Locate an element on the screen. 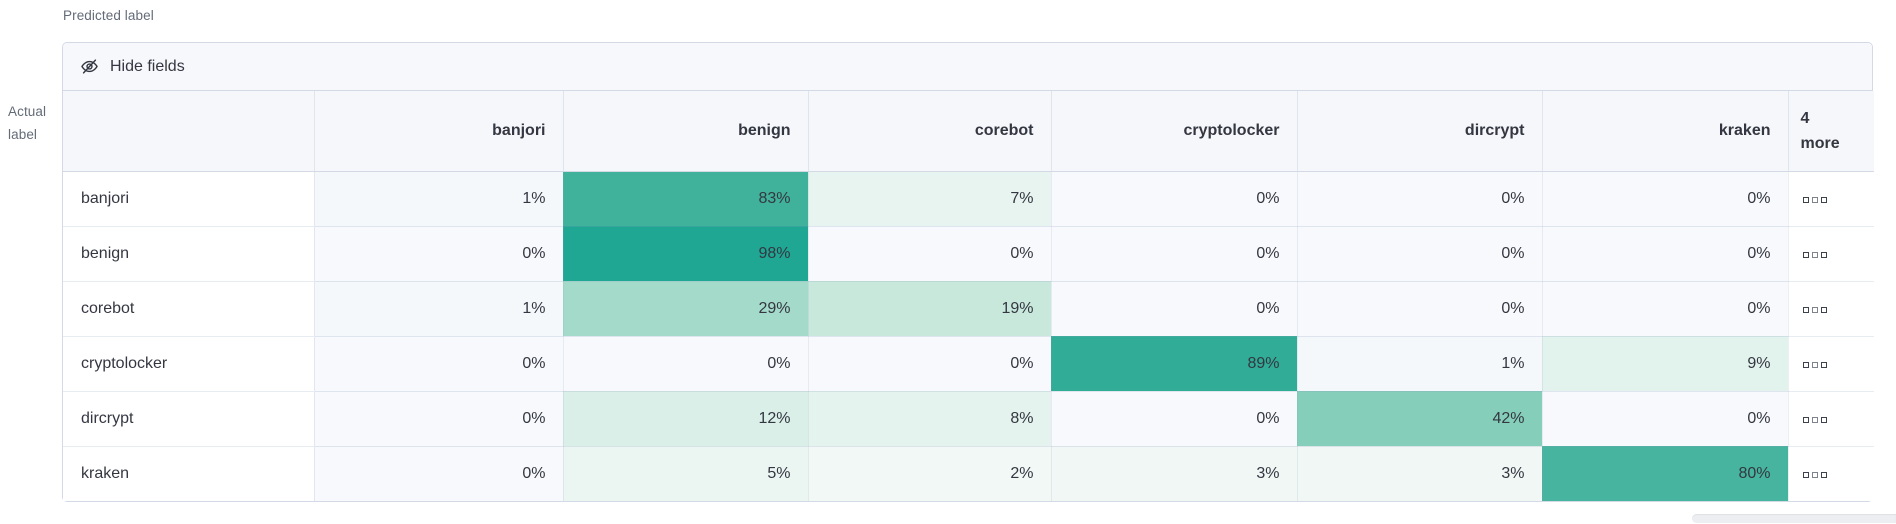  matrix-cell: 42% is located at coordinates (1420, 419).